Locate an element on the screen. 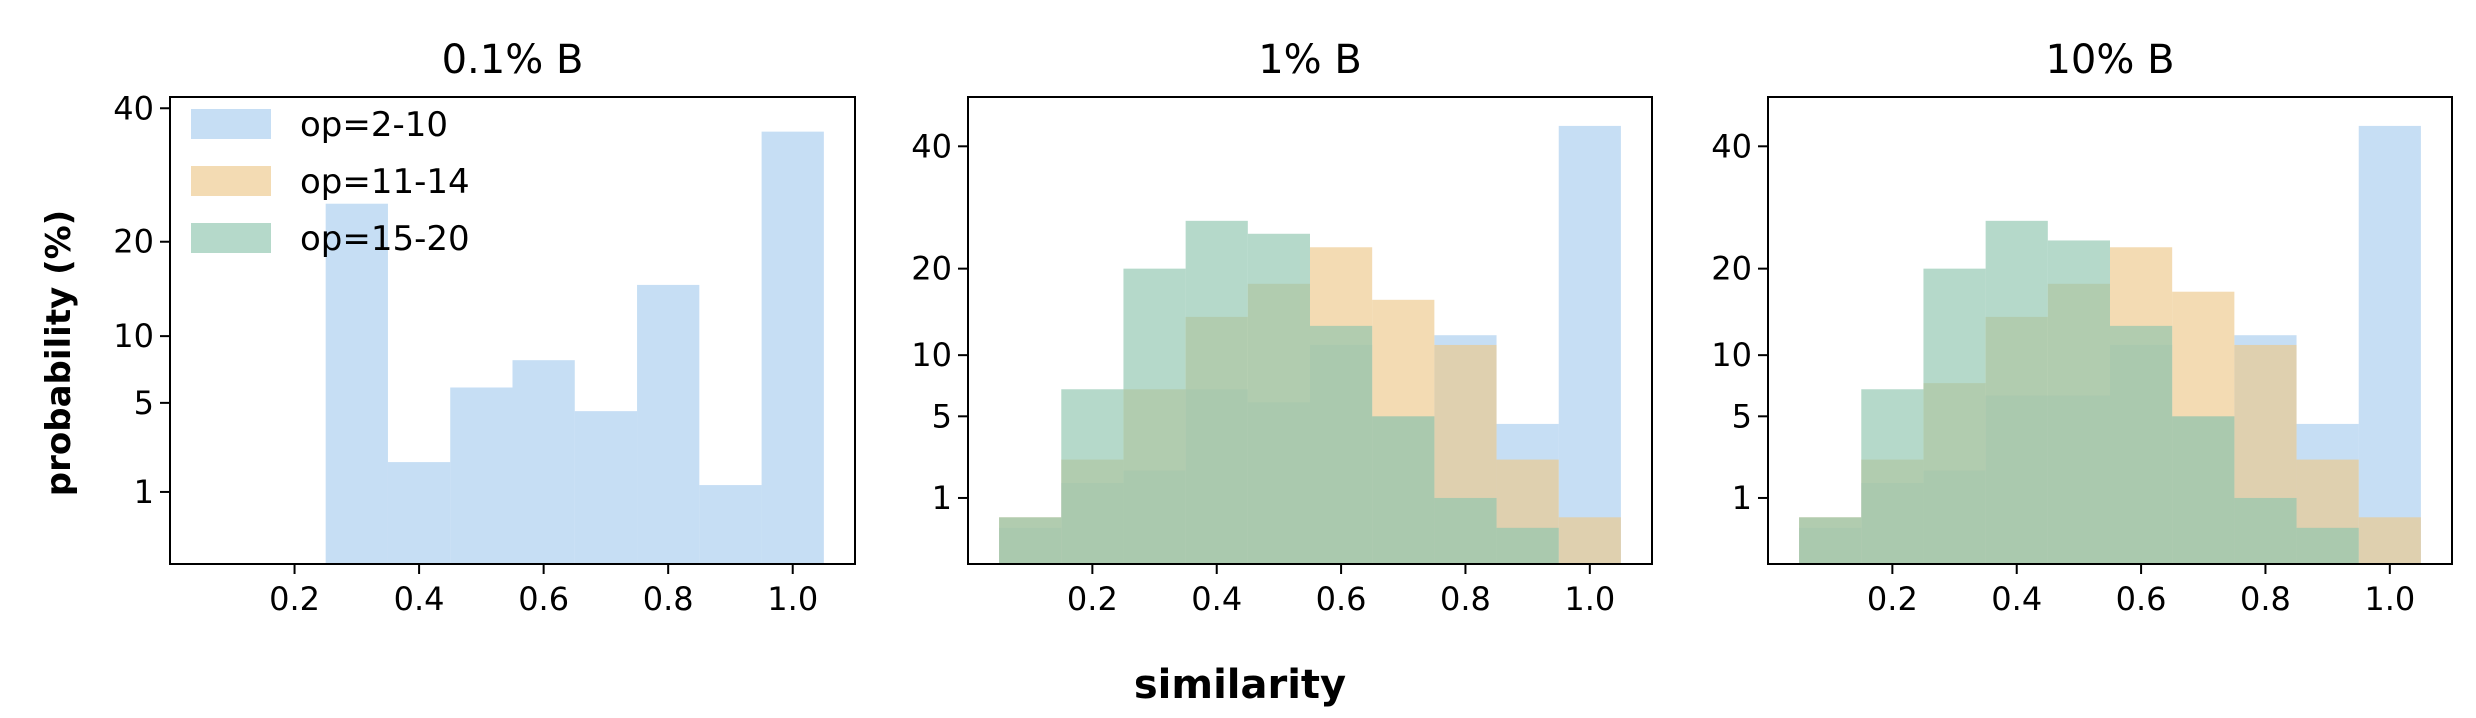 This screenshot has width=2476, height=718. legend-label: op=2-10 is located at coordinates (374, 125).